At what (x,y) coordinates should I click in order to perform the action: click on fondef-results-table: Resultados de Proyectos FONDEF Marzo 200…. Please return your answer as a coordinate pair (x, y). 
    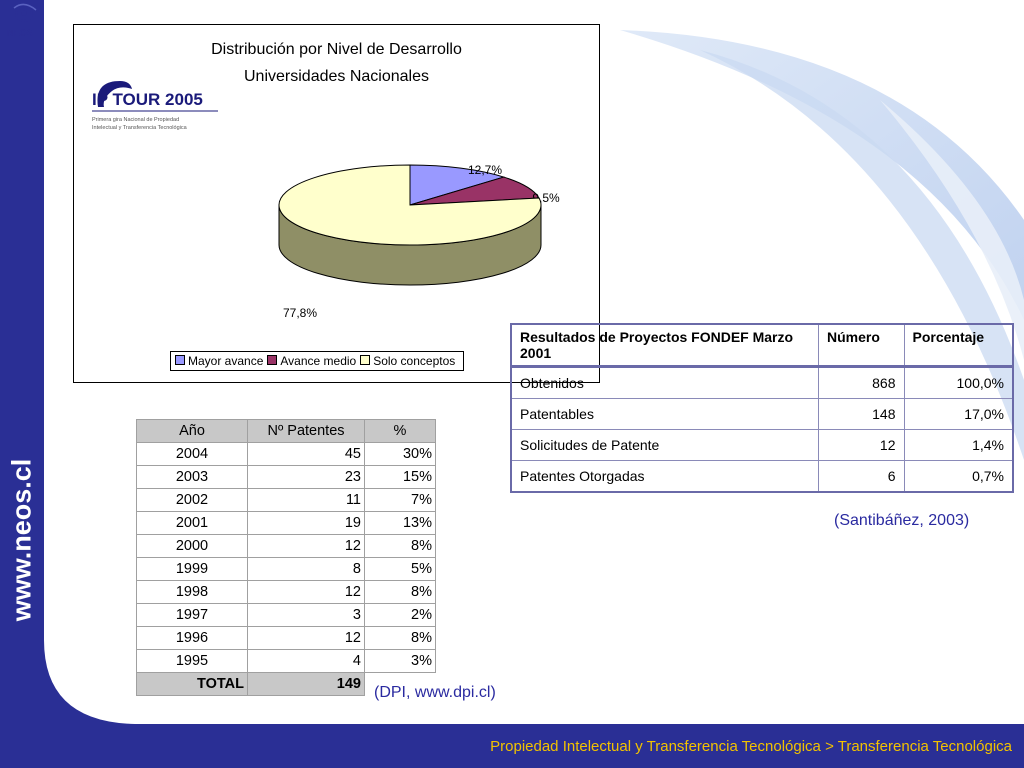
    Looking at the image, I should click on (762, 408).